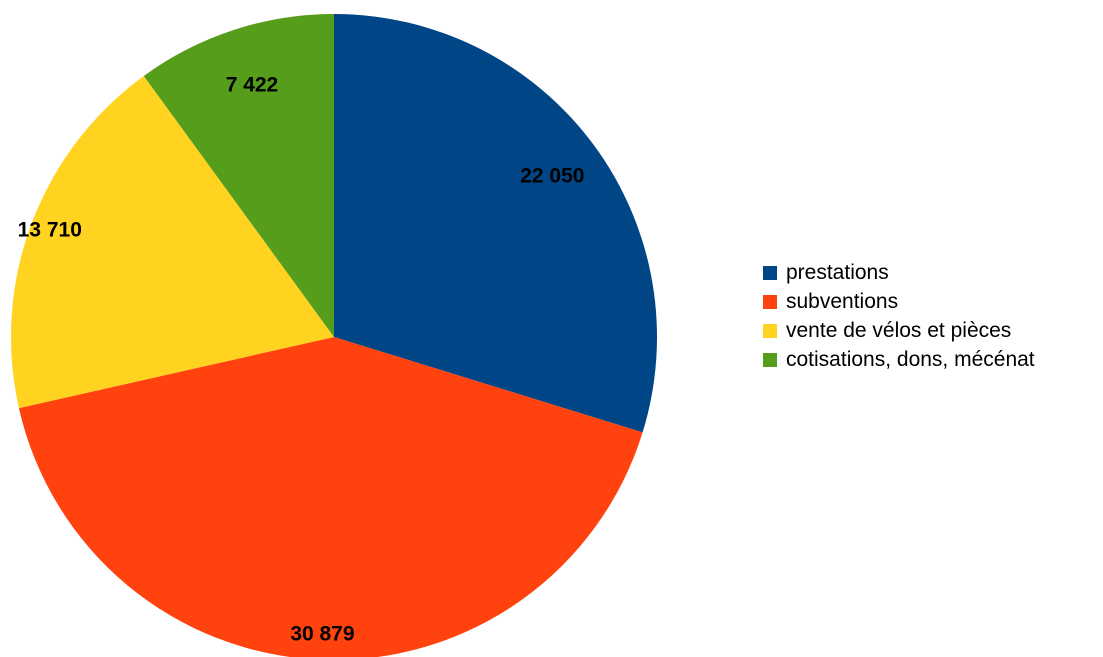 This screenshot has width=1103, height=657. Describe the element at coordinates (910, 359) in the screenshot. I see `legend-label: cotisations, dons, mécénat` at that location.